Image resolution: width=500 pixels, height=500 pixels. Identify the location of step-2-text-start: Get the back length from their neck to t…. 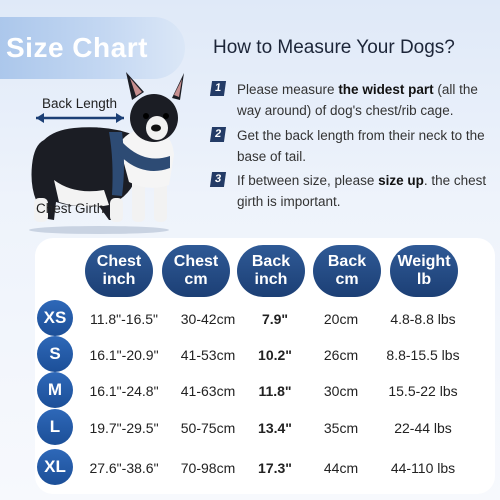
(361, 146).